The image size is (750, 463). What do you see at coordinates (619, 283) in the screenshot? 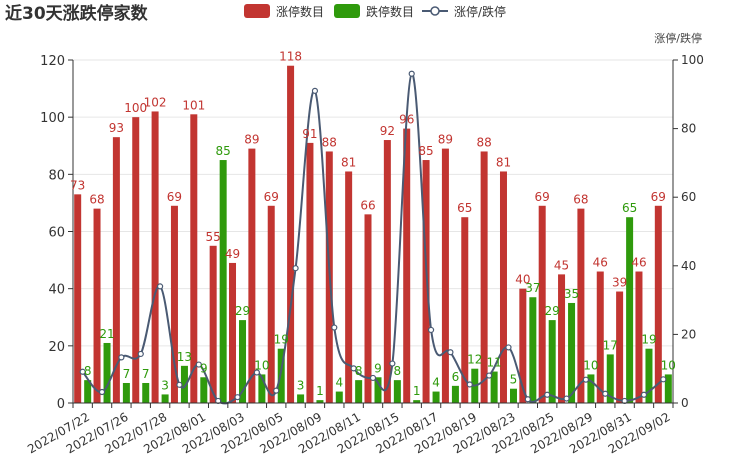
I see `bar-up-label: 39` at bounding box center [619, 283].